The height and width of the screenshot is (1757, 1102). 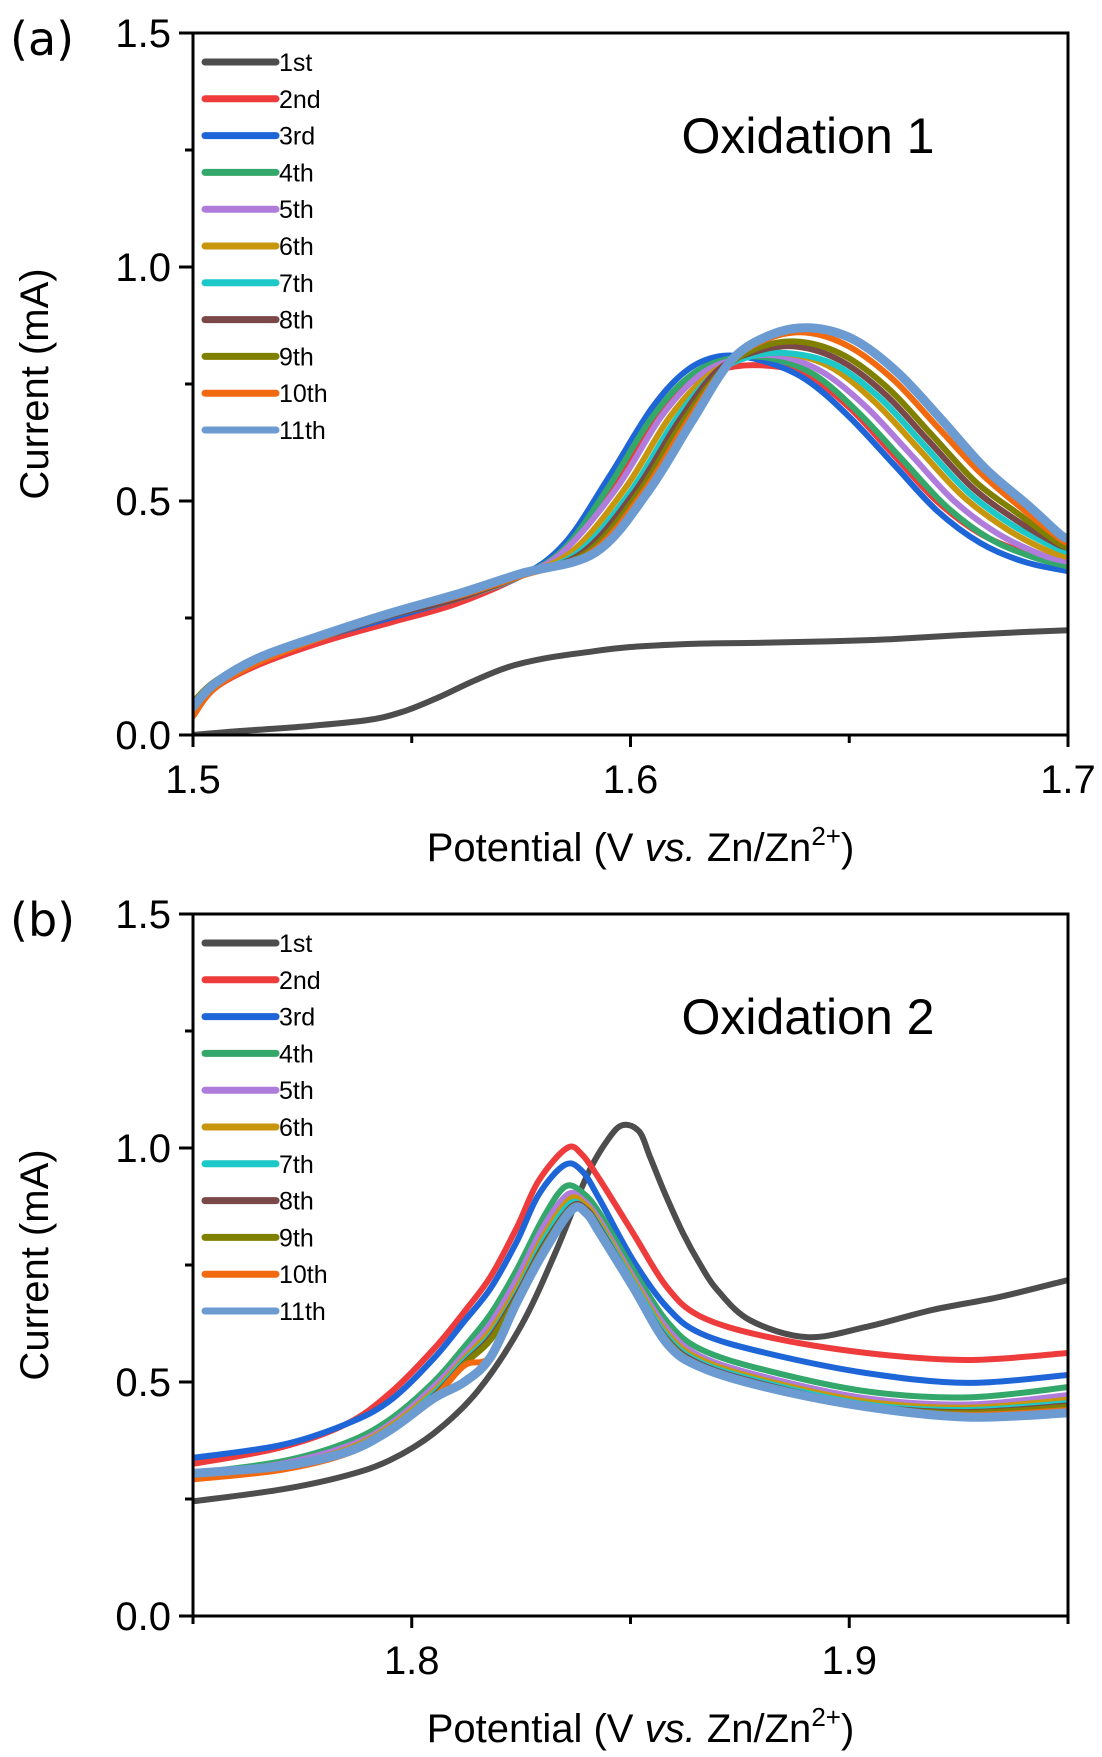 What do you see at coordinates (1068, 780) in the screenshot?
I see `x-tick-label: 1.7` at bounding box center [1068, 780].